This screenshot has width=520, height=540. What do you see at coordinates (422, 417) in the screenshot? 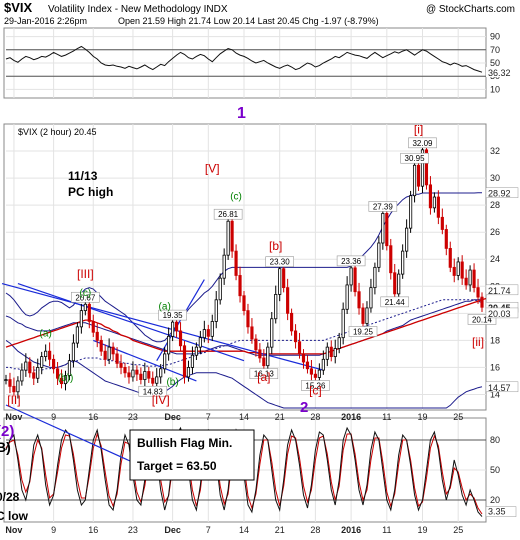
I see `x-tick-label-mid: 19` at bounding box center [422, 417].